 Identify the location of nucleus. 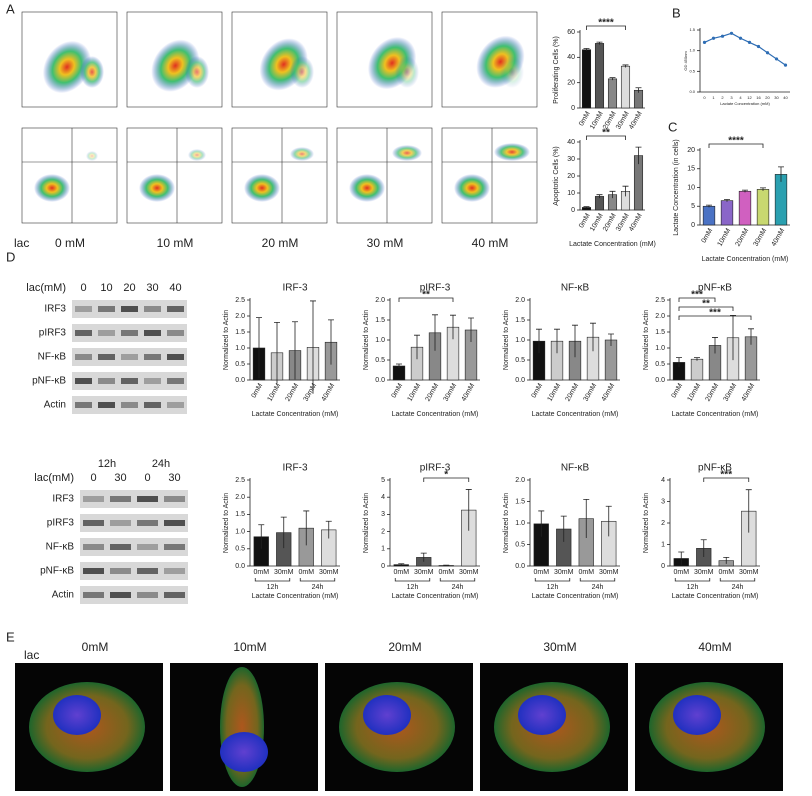
(387, 715).